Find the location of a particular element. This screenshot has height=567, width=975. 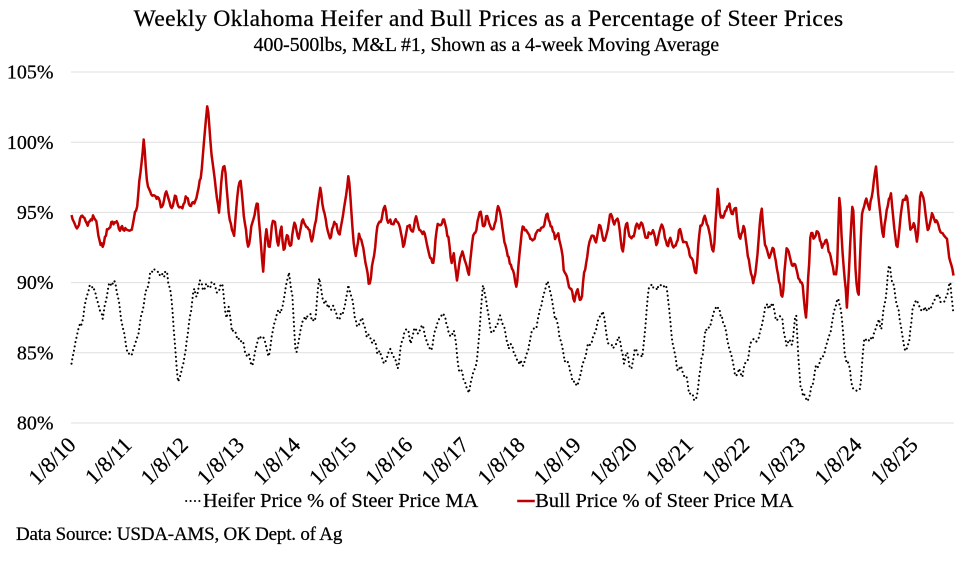

svg-text: 100% is located at coordinates (30, 143).